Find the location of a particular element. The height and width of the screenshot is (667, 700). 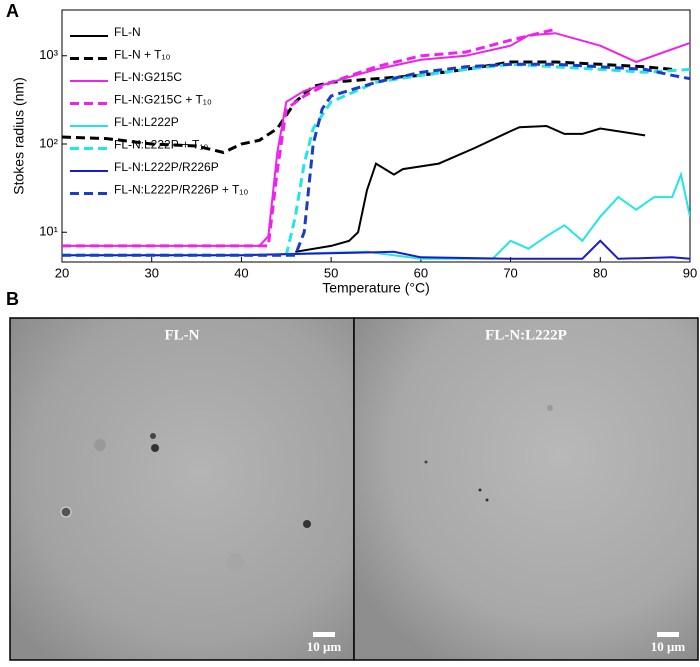

image-label: FL-N is located at coordinates (182, 335).